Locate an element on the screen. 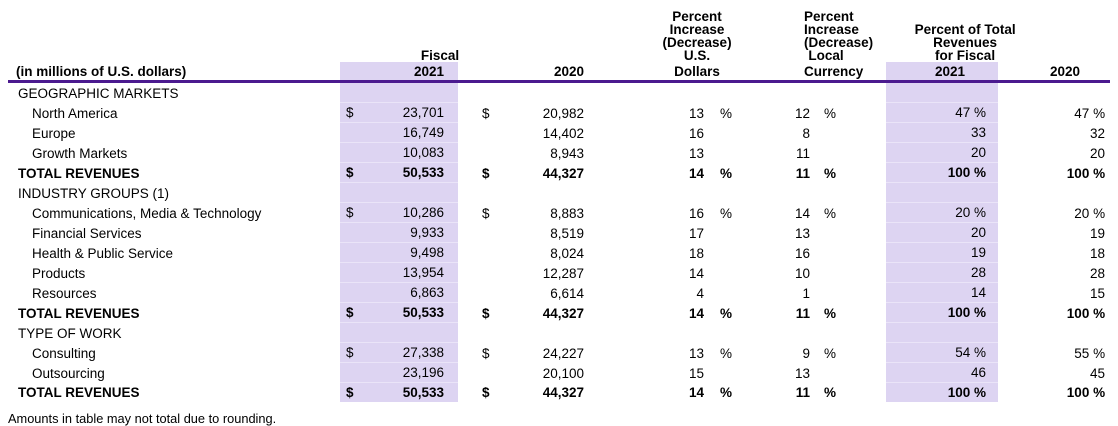  table-row: Consulting $27,338 $24,227 13% 9% 54 % 55 % is located at coordinates (559, 352).